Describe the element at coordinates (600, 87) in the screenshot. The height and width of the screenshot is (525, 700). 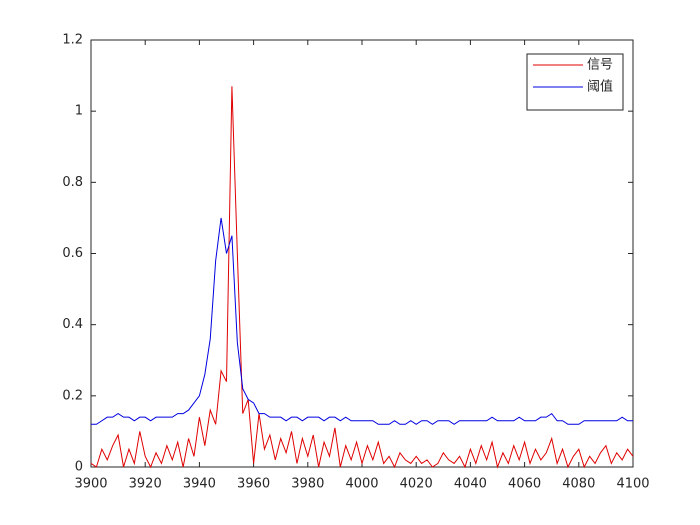
I see `legend-label: 阈值` at that location.